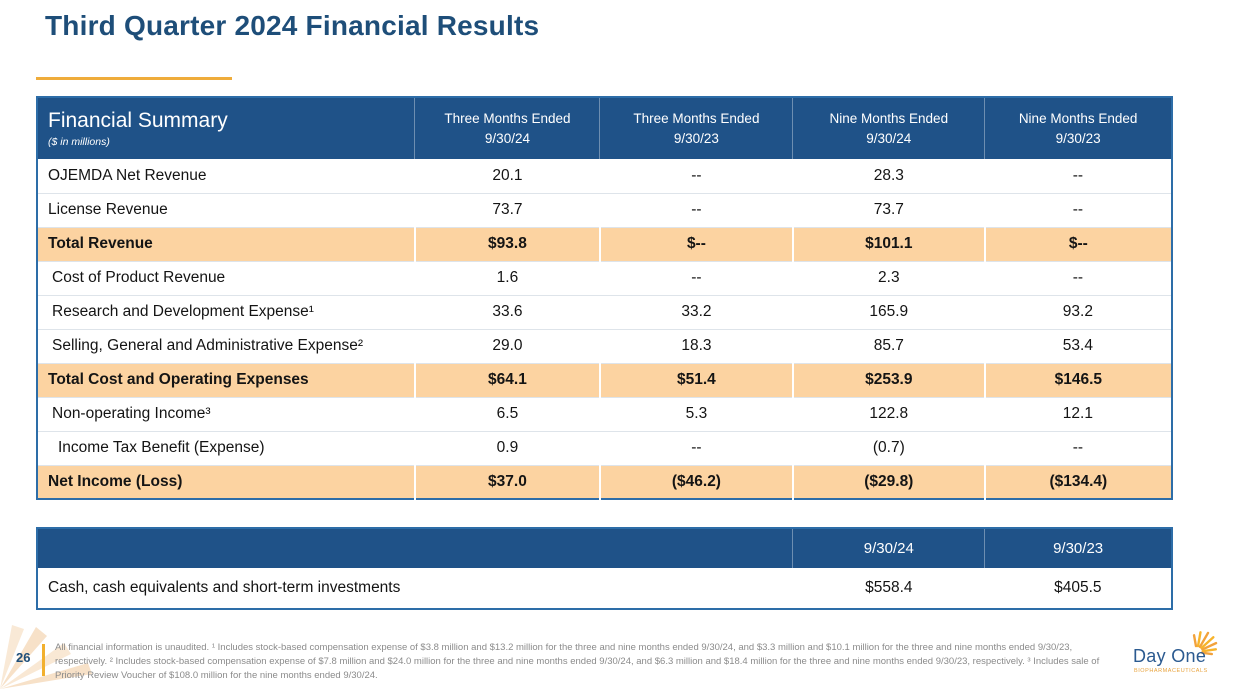 Image resolution: width=1233 pixels, height=689 pixels. What do you see at coordinates (226, 277) in the screenshot?
I see `row-label: Cost of Product Revenue` at bounding box center [226, 277].